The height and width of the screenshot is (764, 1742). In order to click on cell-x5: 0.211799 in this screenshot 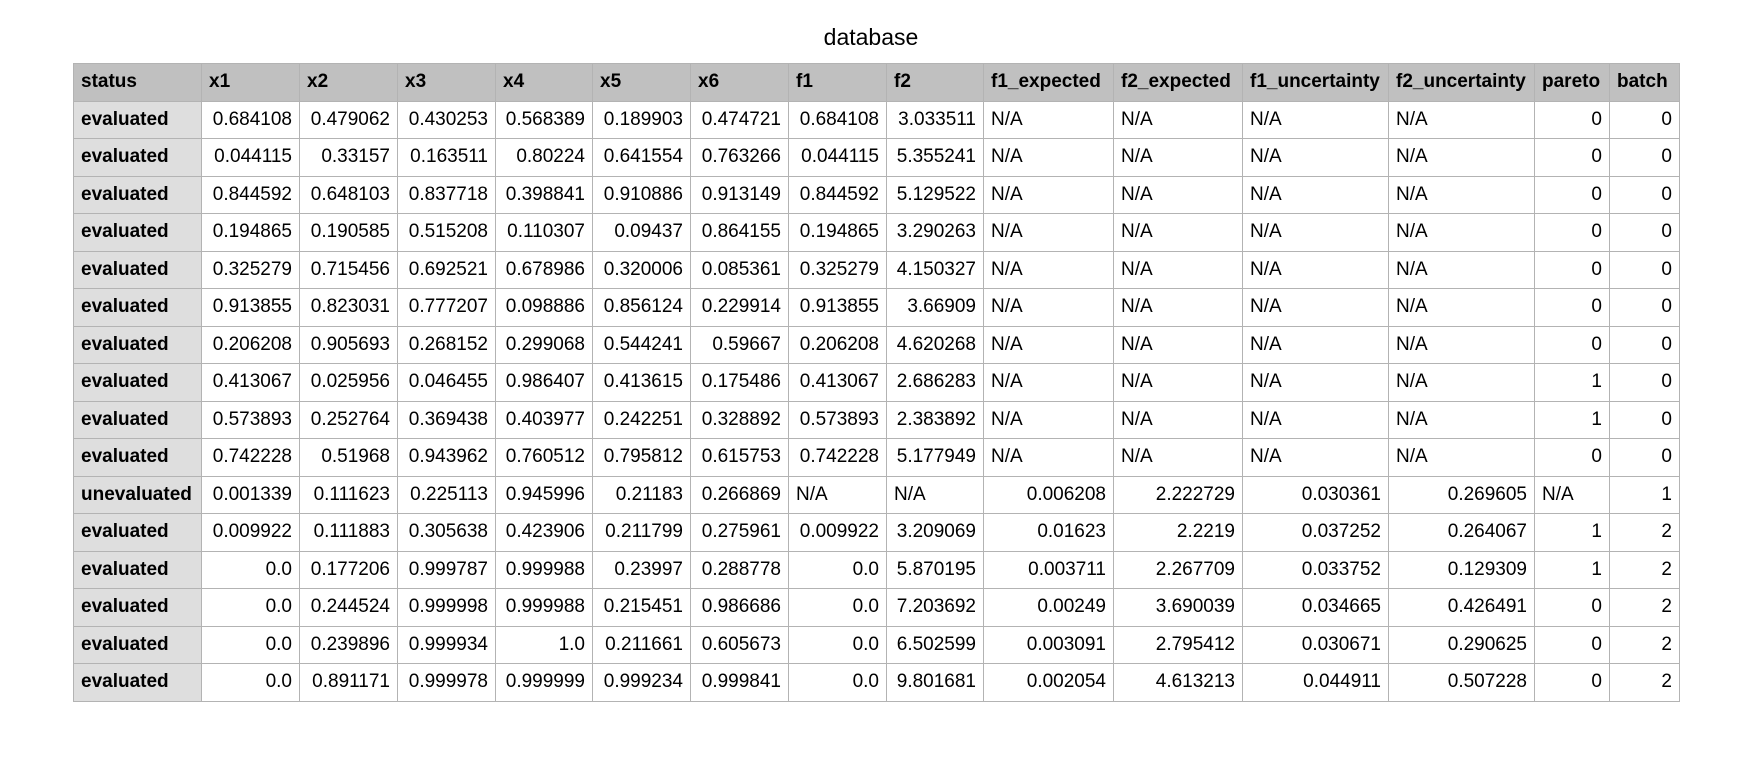, I will do `click(641, 532)`.